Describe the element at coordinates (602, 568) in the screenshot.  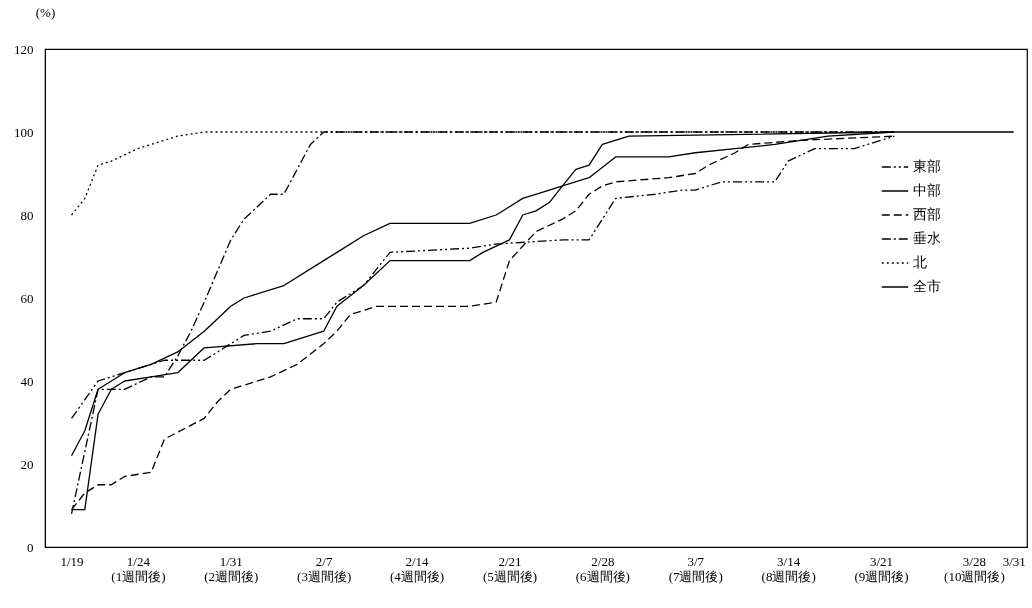
I see `x-tick-label: 2/28 (6週間後)` at that location.